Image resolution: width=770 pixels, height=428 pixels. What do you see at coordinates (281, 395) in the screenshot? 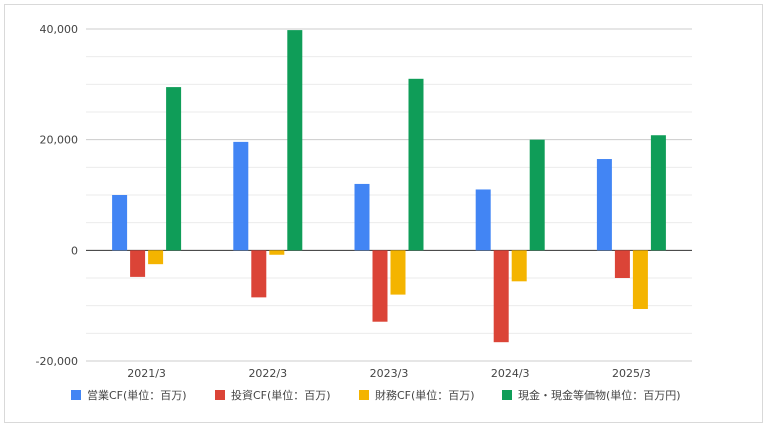
I see `legend-label: 投資CF(単位：百万)` at bounding box center [281, 395].